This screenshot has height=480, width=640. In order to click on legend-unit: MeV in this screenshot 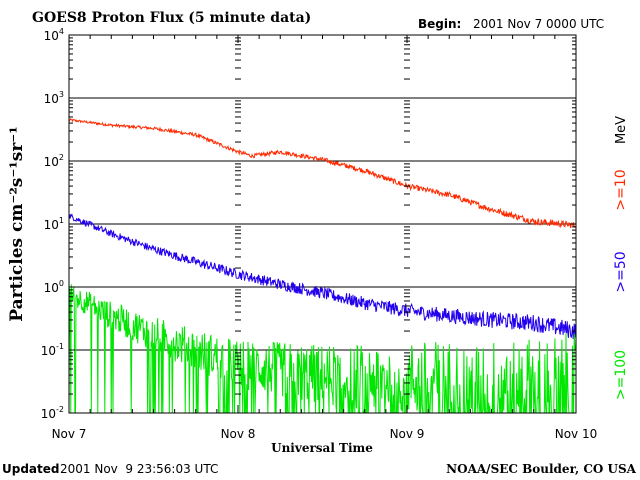, I will do `click(621, 130)`.